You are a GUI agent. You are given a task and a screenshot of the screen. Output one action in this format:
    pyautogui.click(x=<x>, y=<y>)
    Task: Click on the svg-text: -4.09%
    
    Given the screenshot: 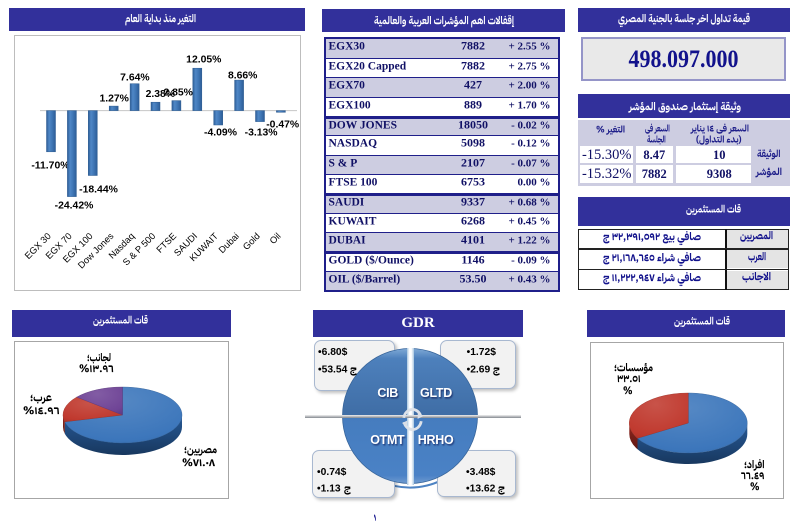 What is the action you would take?
    pyautogui.click(x=220, y=132)
    